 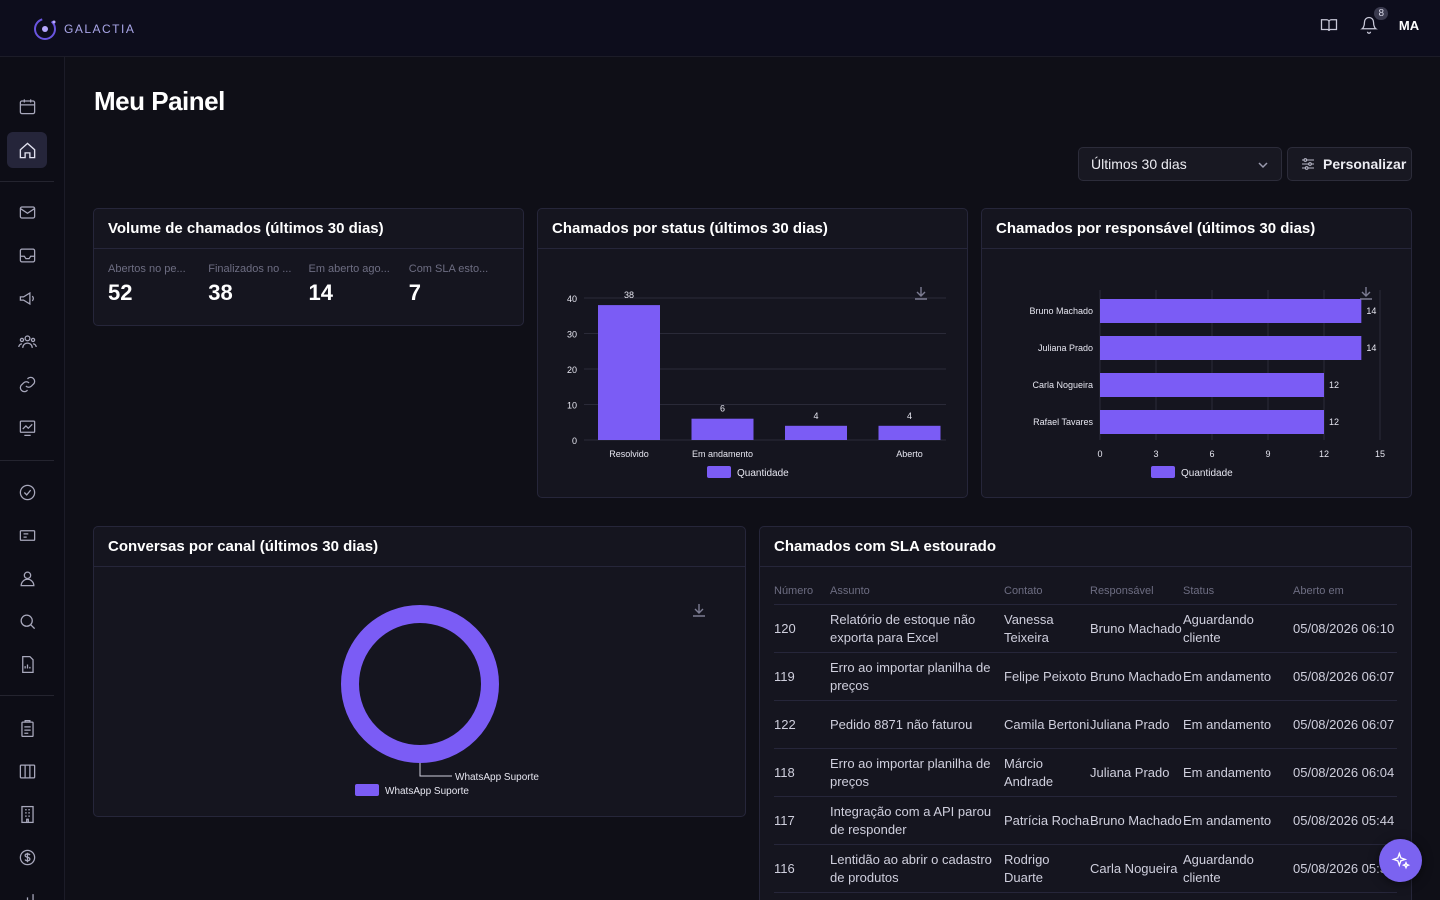 What do you see at coordinates (1329, 25) in the screenshot?
I see `book-icon` at bounding box center [1329, 25].